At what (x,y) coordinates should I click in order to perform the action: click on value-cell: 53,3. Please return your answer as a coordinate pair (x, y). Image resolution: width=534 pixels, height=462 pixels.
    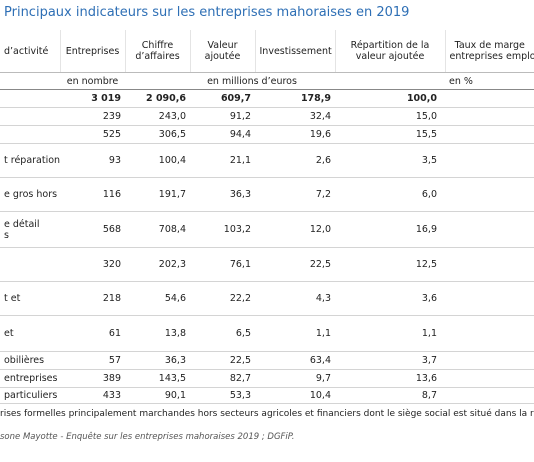
    Looking at the image, I should click on (222, 395).